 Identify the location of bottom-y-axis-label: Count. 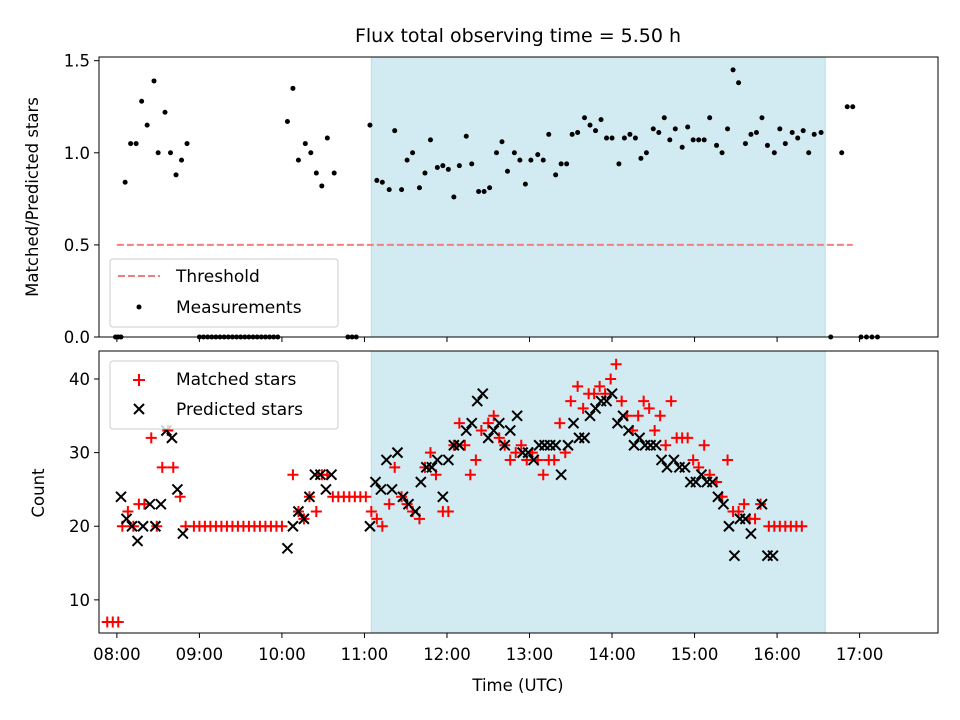
(38, 493).